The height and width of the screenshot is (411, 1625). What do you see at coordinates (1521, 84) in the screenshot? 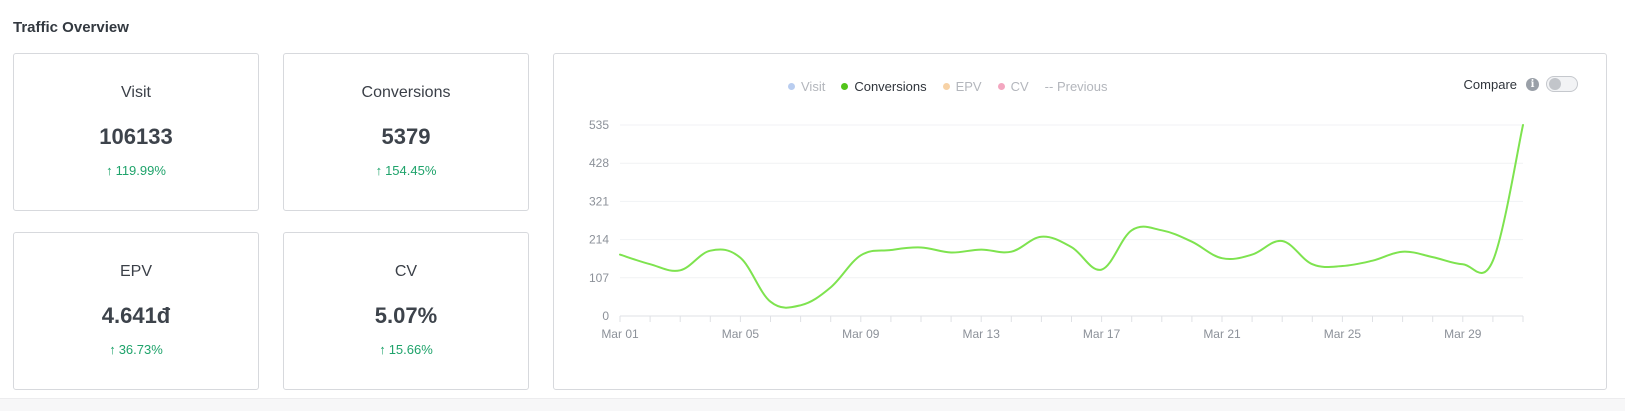
I see `compare-control: Compare i` at bounding box center [1521, 84].